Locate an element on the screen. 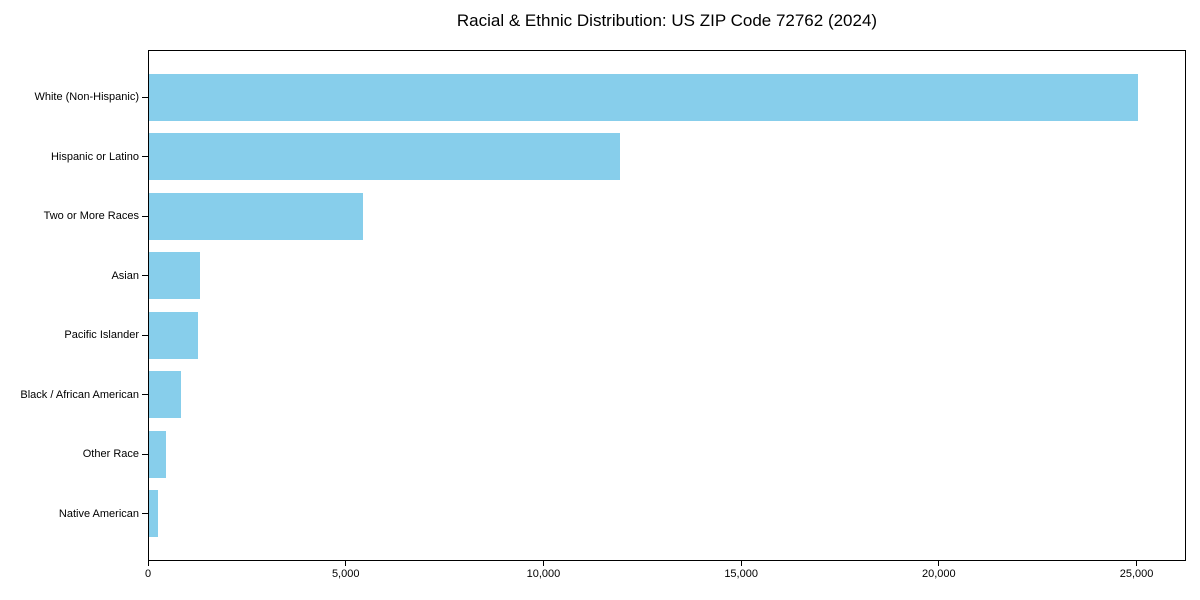  bar-black-african-american is located at coordinates (165, 395).